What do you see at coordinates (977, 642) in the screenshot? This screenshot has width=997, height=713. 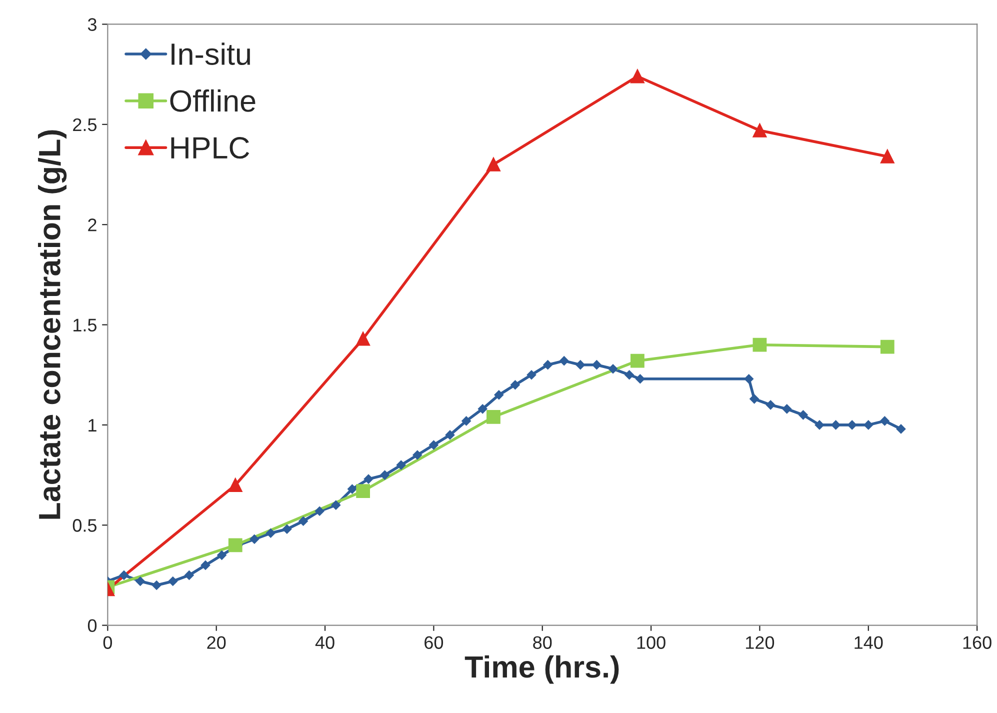 I see `x-tick-label: 160` at bounding box center [977, 642].